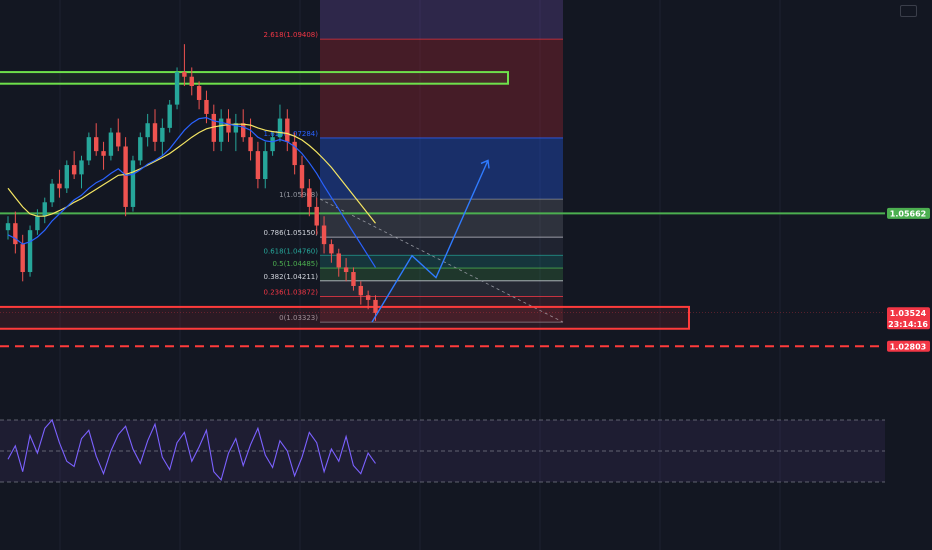 Image resolution: width=932 pixels, height=550 pixels. I want to click on price-tag-value: 1.02803, so click(908, 346).